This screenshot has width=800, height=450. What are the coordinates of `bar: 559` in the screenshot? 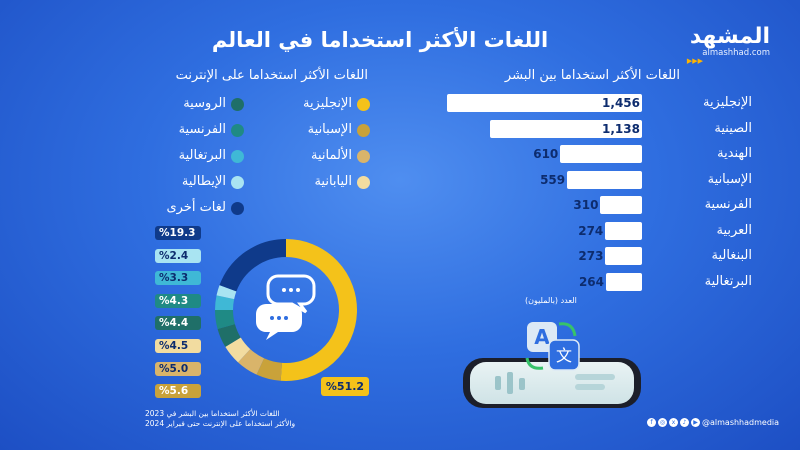 It's located at (591, 179).